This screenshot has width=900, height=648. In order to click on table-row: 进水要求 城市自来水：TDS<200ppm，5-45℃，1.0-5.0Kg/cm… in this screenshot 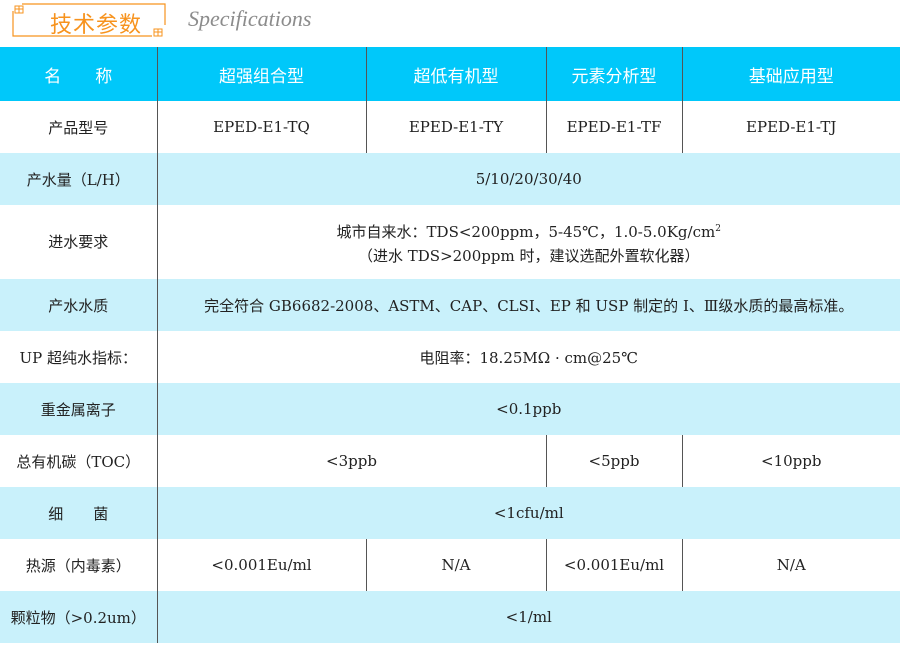, I will do `click(450, 242)`.